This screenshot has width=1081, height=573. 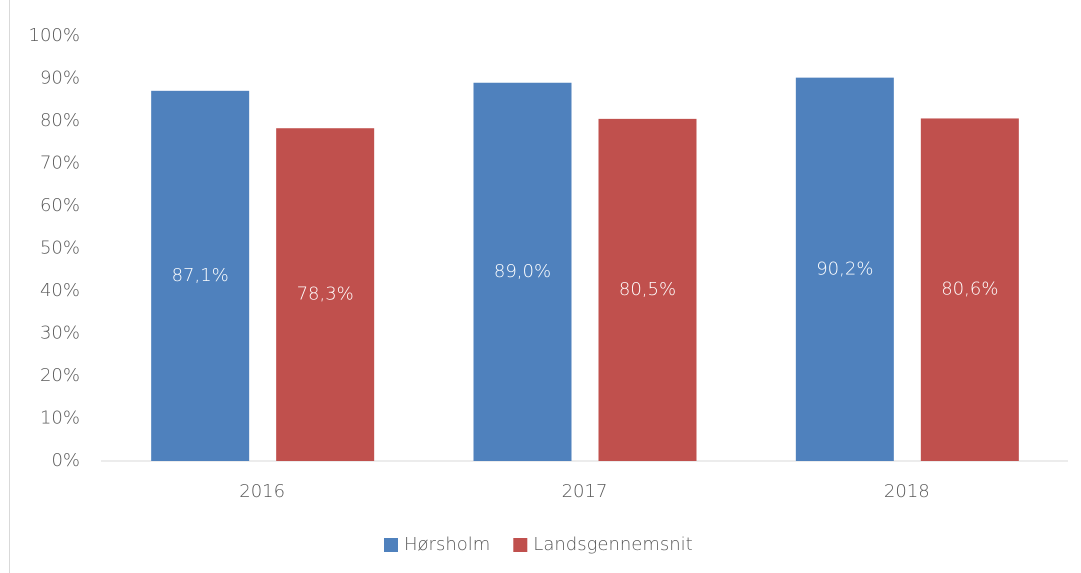 What do you see at coordinates (60, 375) in the screenshot?
I see `y-tick-label: 20%` at bounding box center [60, 375].